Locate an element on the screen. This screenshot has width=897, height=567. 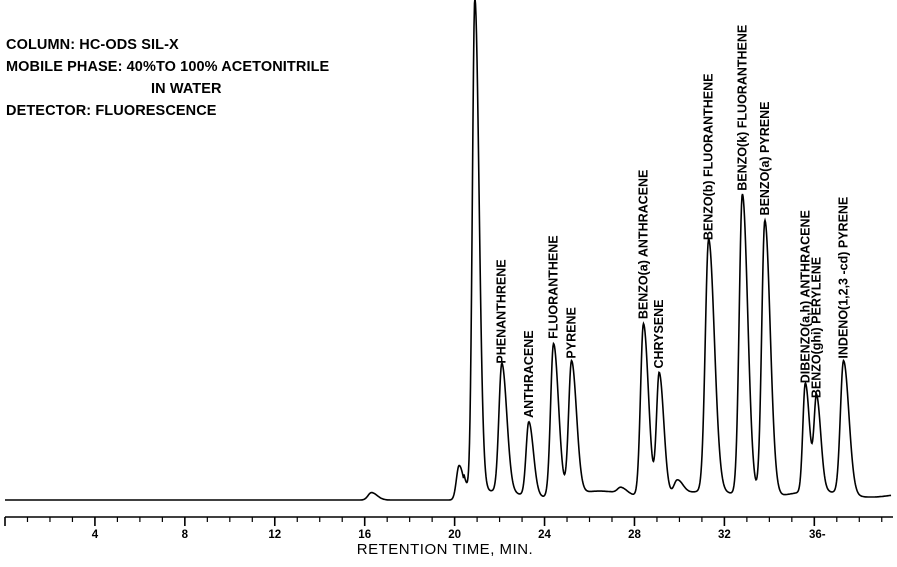
peak-label: PHENANTHRENE is located at coordinates (502, 311).